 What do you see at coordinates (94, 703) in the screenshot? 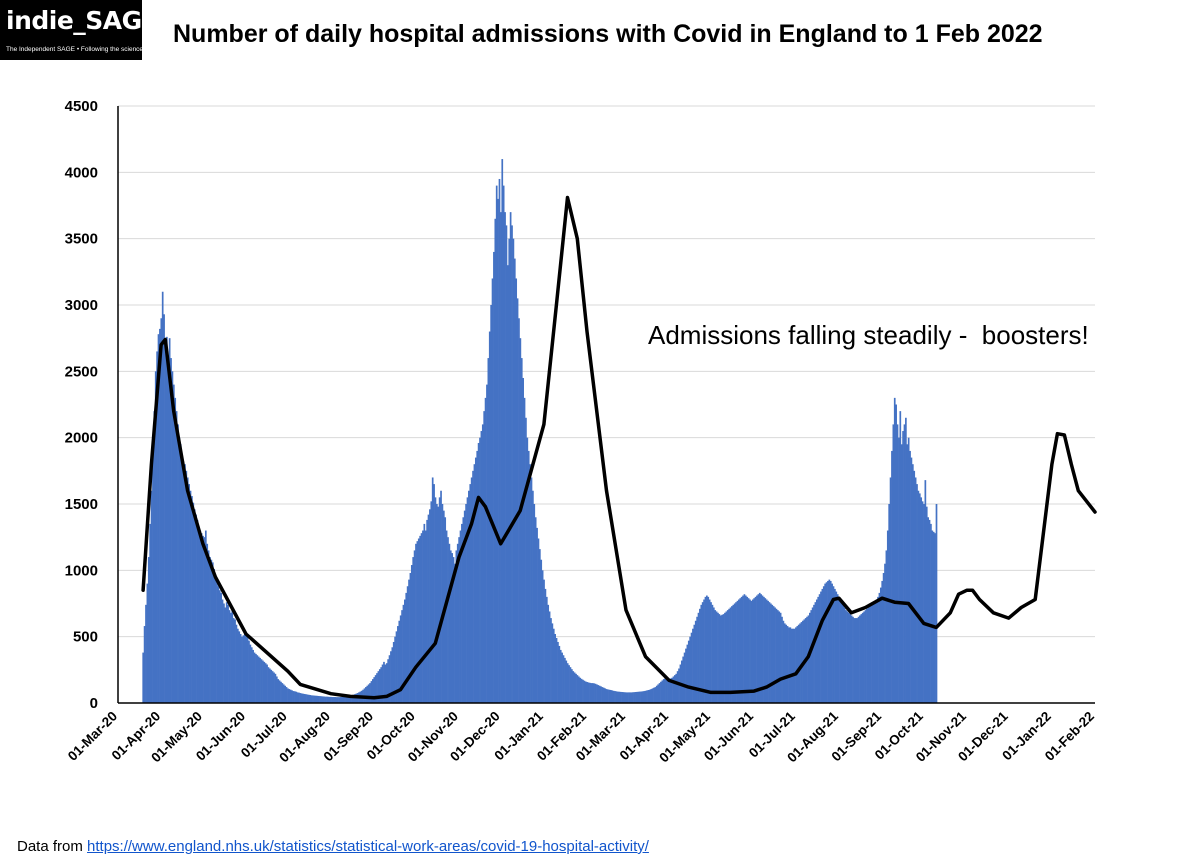
I see `y-tick-label: 0` at bounding box center [94, 703].